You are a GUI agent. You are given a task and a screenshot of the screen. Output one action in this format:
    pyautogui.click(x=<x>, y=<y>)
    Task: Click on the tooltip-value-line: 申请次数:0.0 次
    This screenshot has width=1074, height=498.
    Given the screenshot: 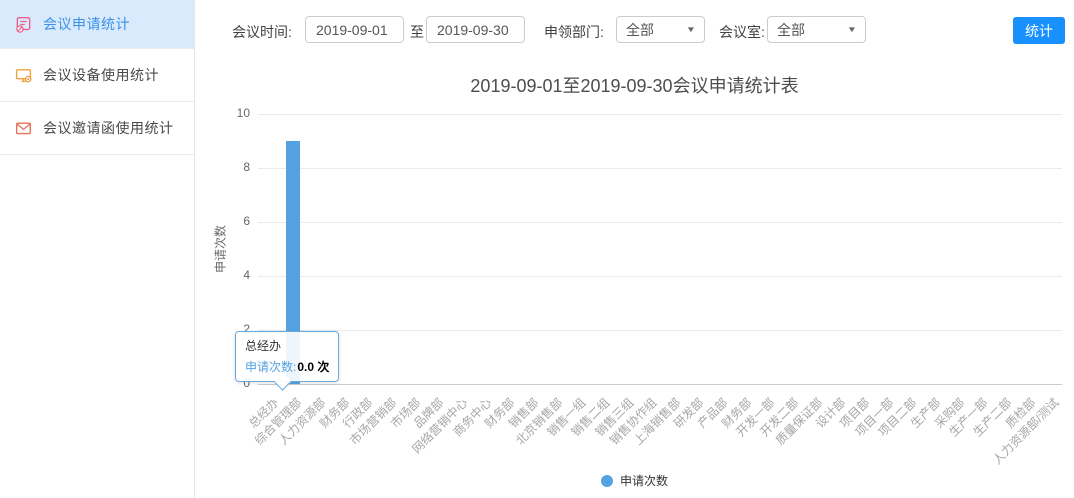 What is the action you would take?
    pyautogui.click(x=287, y=366)
    